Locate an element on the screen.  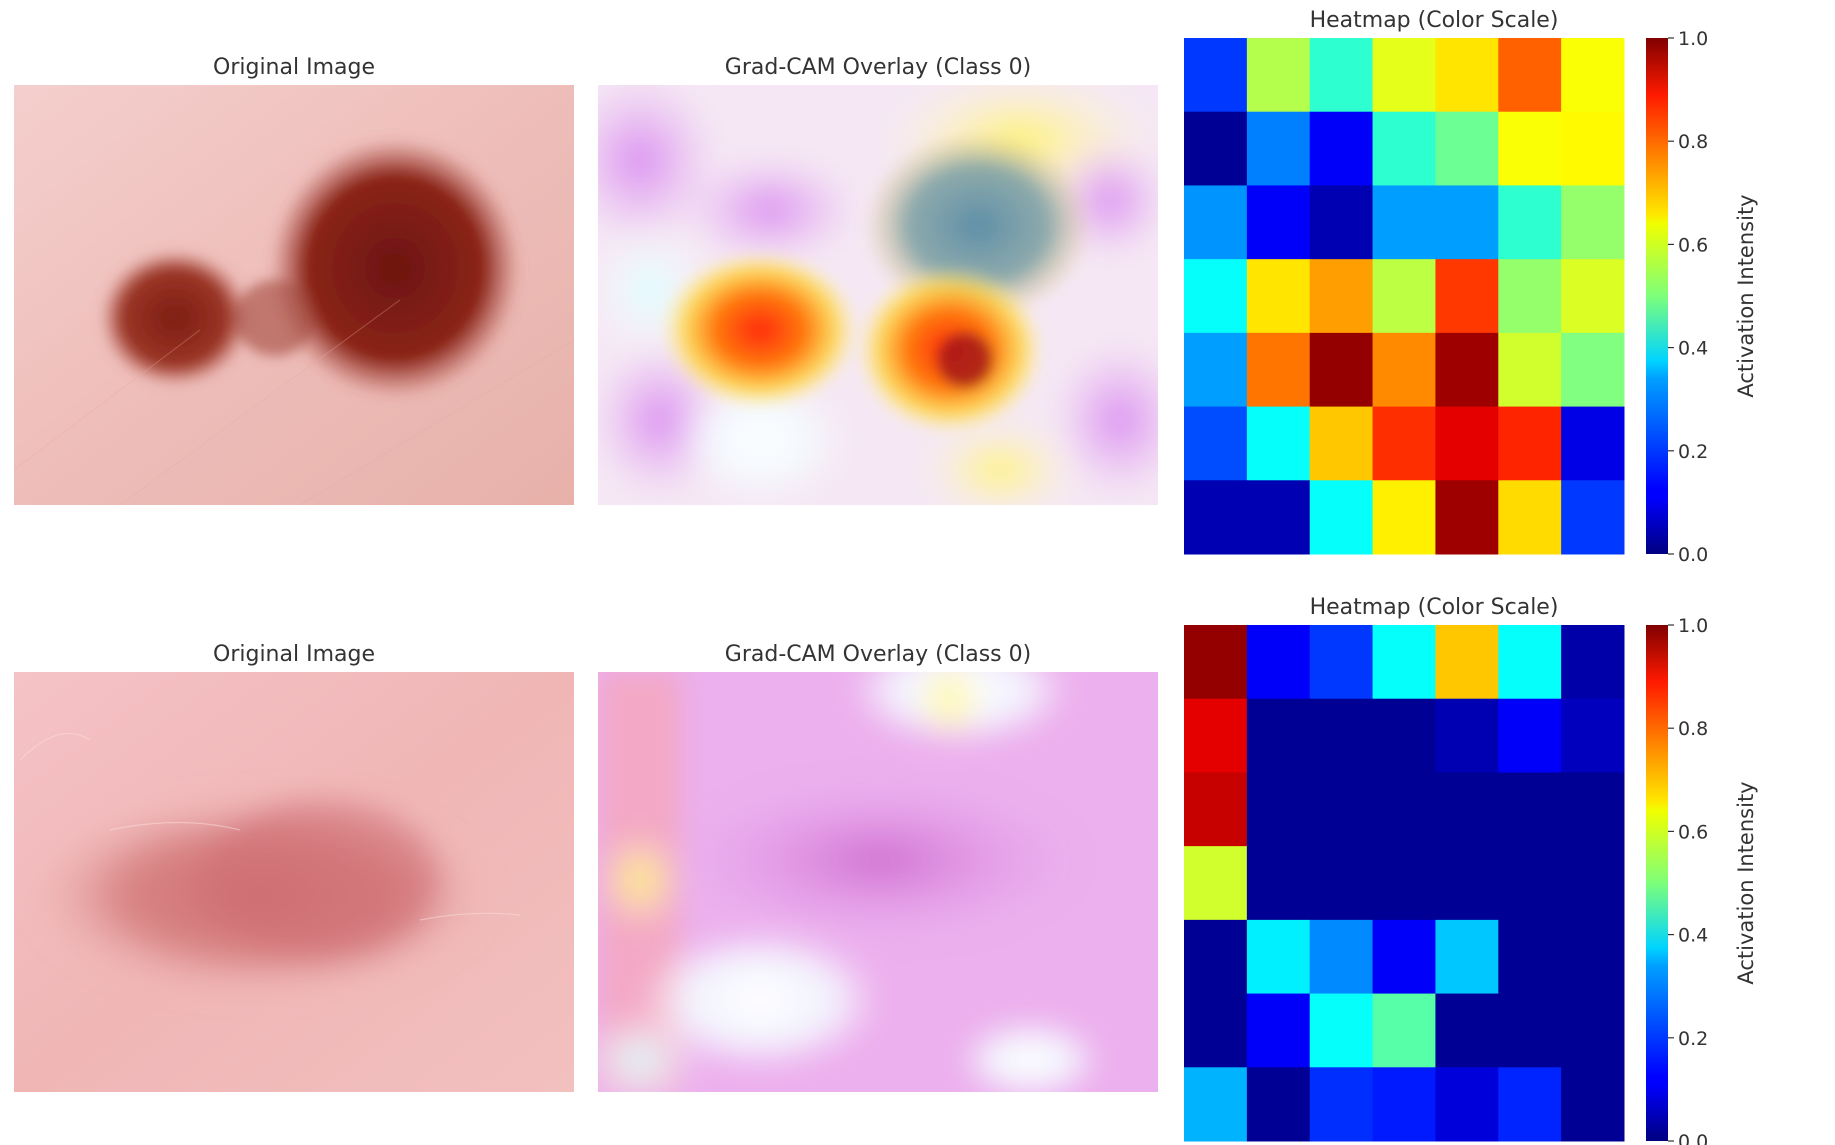
colorbar-tick-label: 1.0 is located at coordinates (1693, 39).